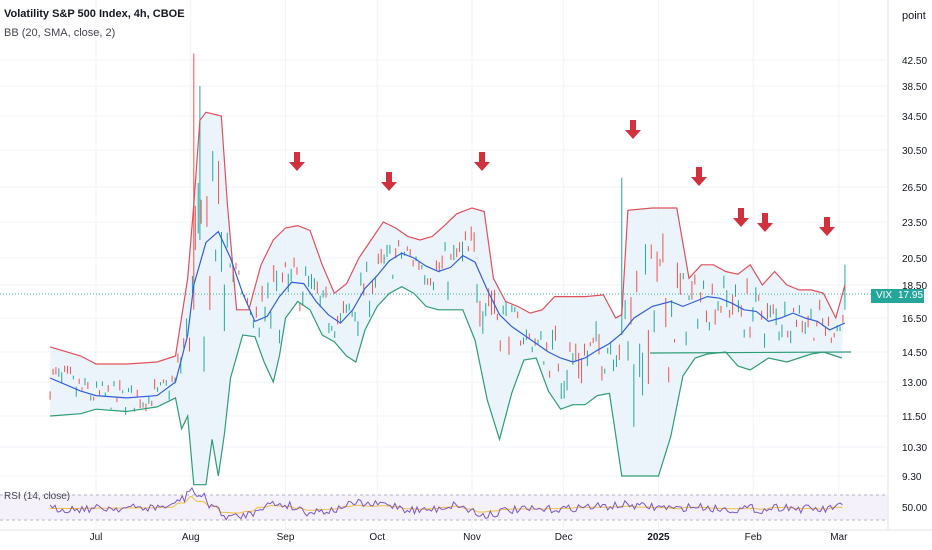 The image size is (932, 550). What do you see at coordinates (94, 14) in the screenshot?
I see `chart-title: Volatility S&P 500 Index, 4h, CBOE` at bounding box center [94, 14].